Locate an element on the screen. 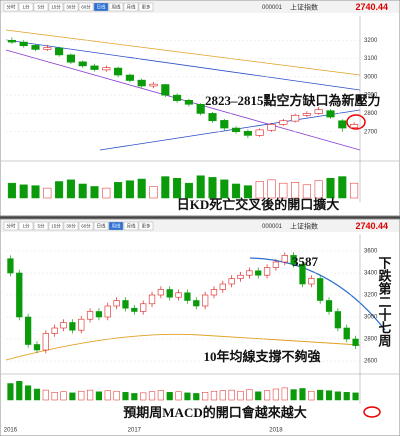 The image size is (400, 436). stock-name: 上证指数 is located at coordinates (304, 225).